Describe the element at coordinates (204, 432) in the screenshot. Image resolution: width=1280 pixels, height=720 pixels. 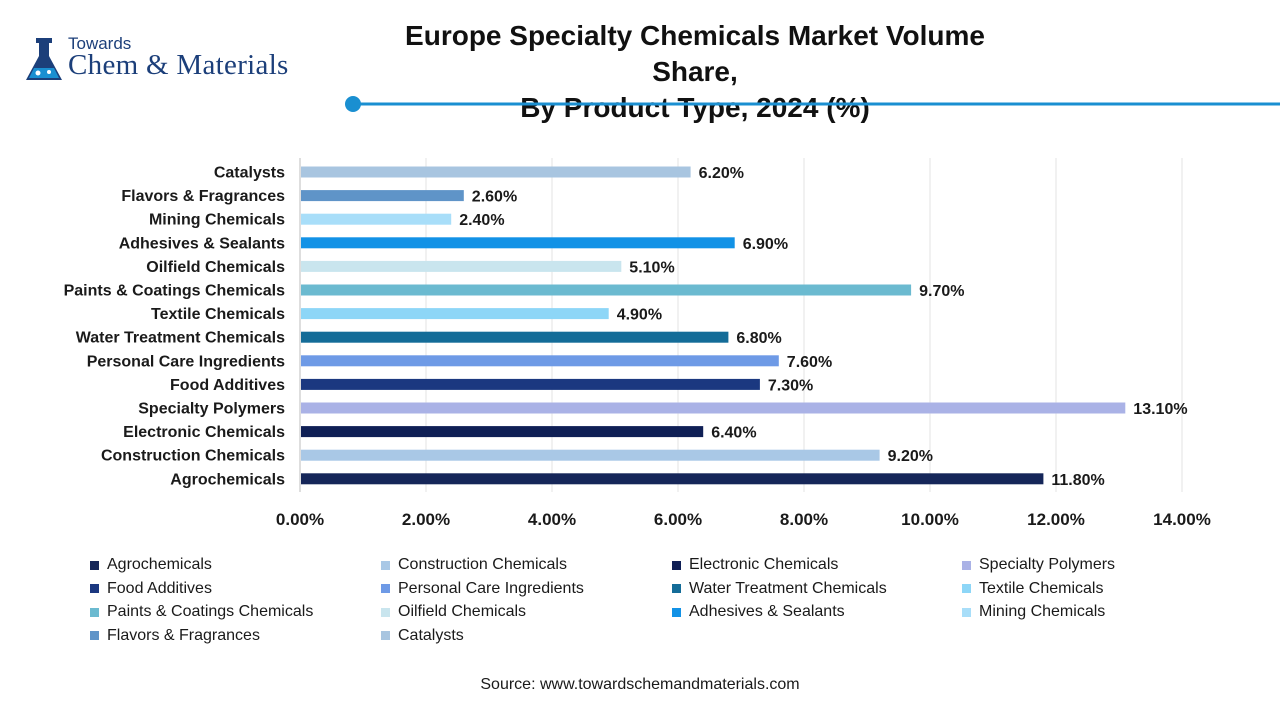
I see `category-label: Electronic Chemicals` at that location.